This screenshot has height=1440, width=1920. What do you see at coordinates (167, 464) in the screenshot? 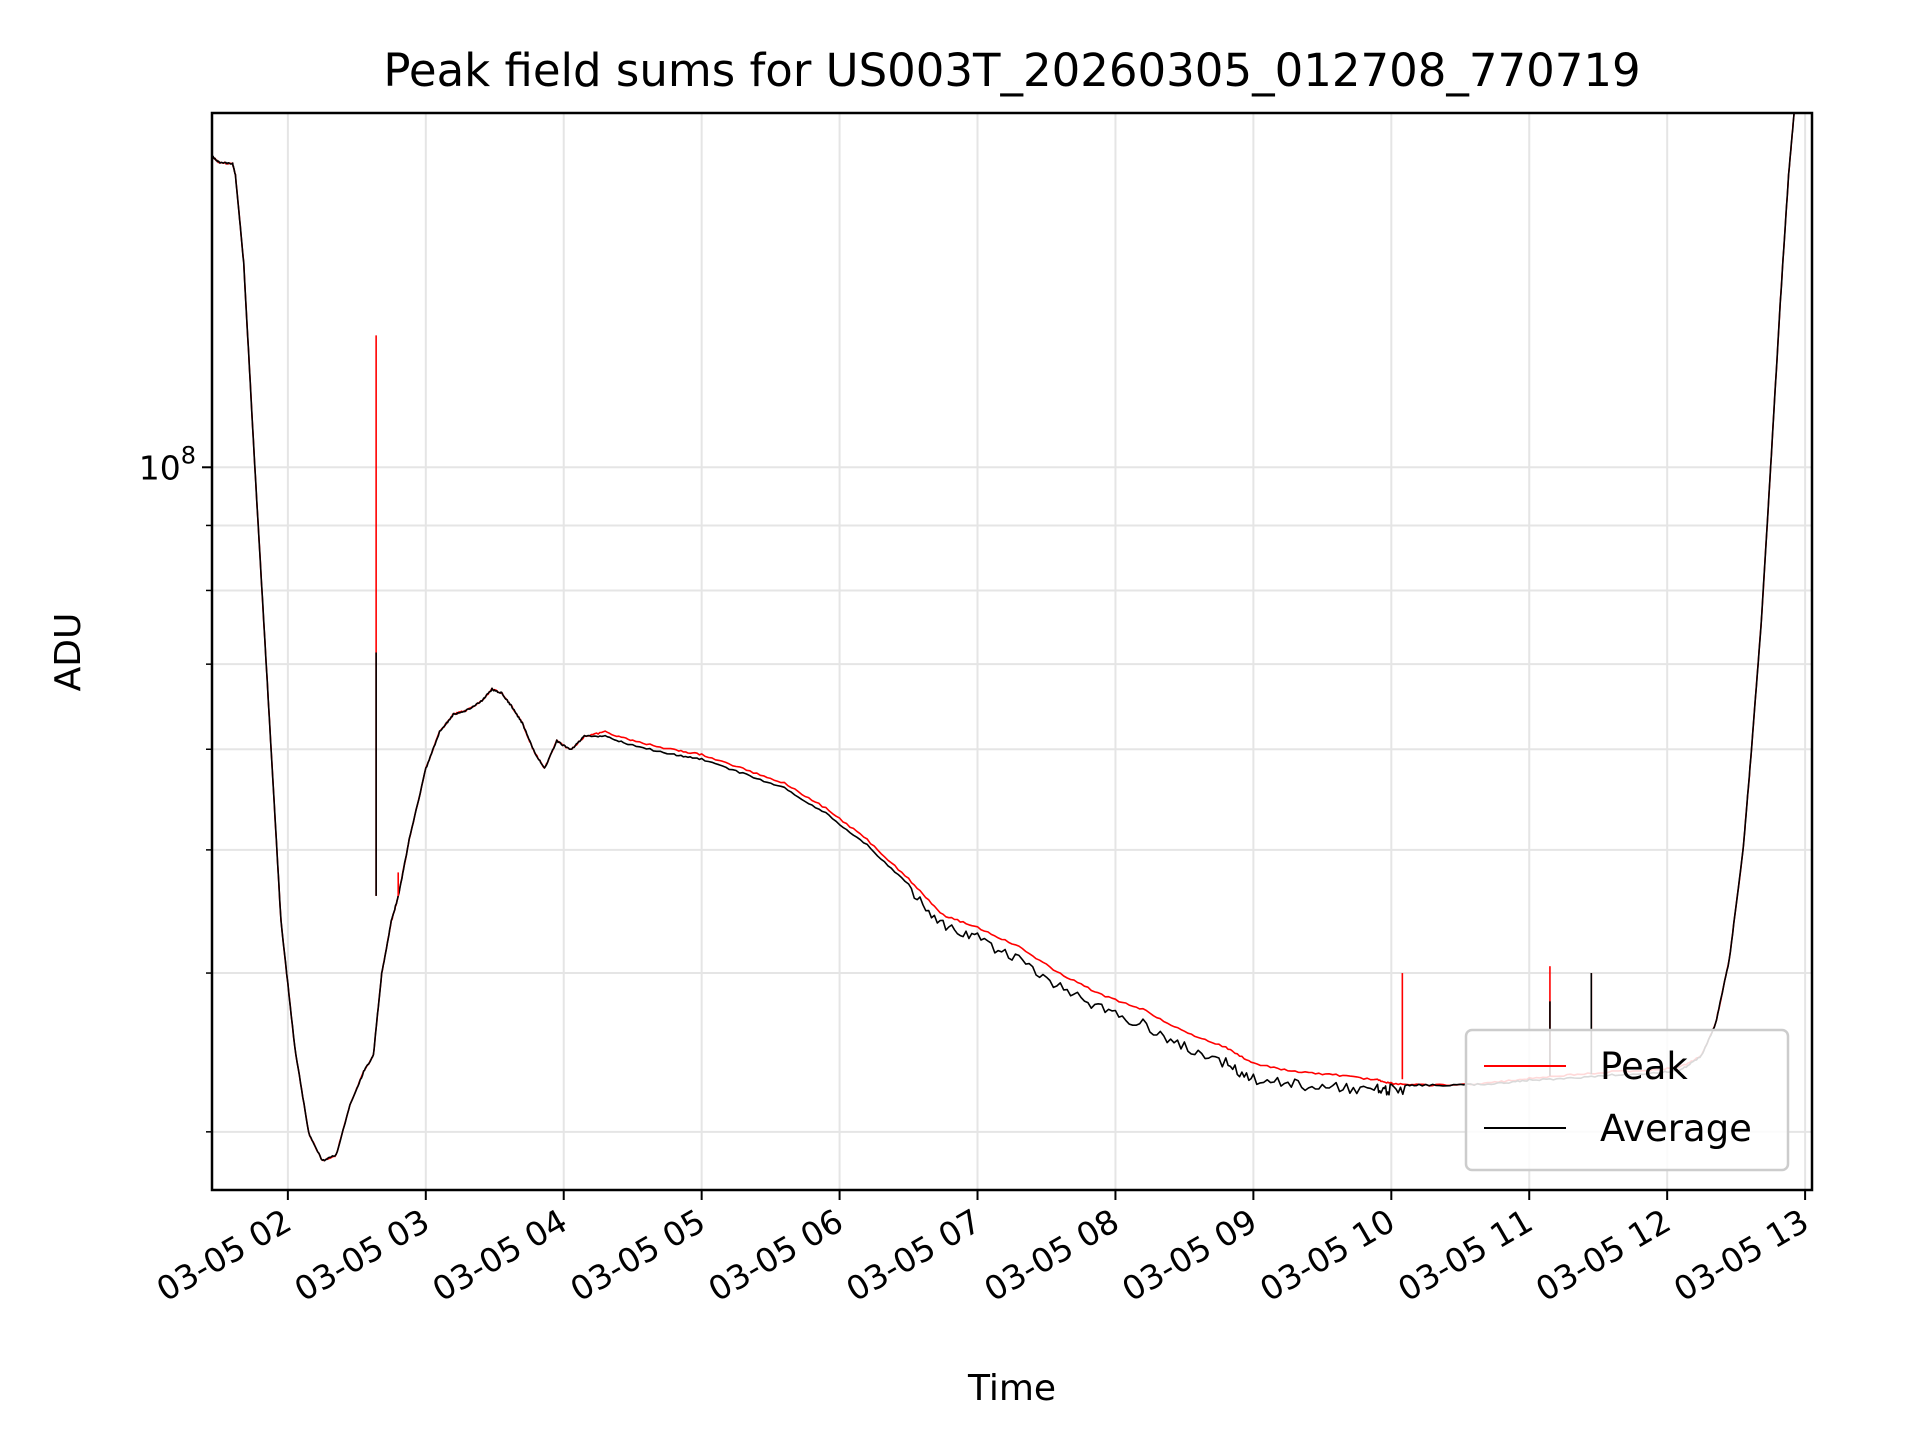
I see `y-tick-label: 108` at bounding box center [167, 464].